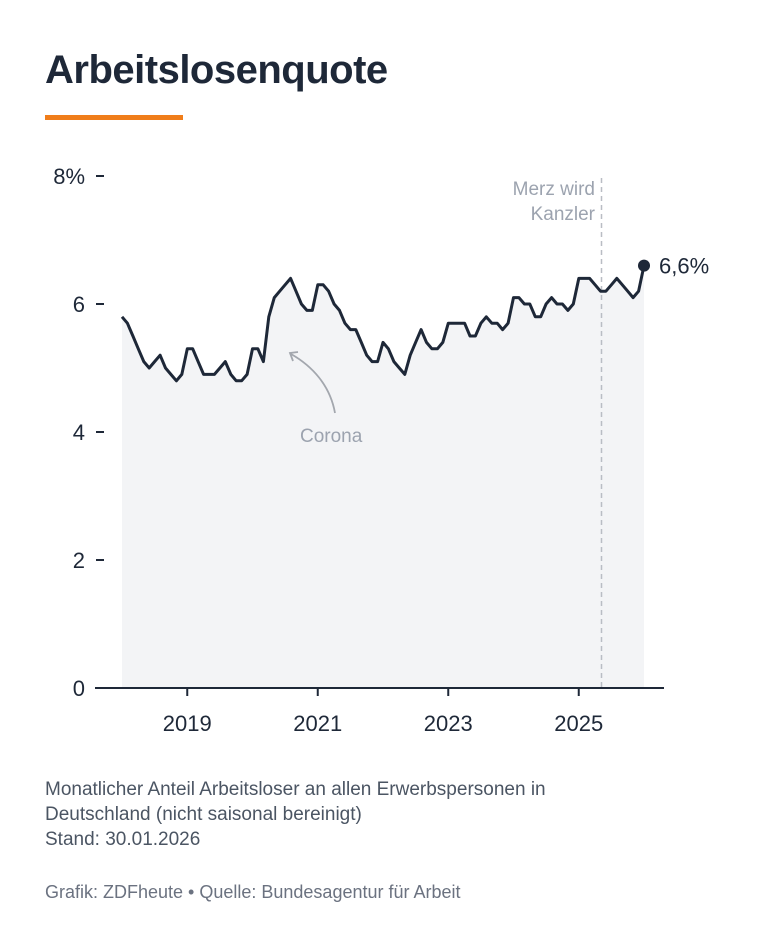  I want to click on y-tick-label: 4, so click(79, 432).